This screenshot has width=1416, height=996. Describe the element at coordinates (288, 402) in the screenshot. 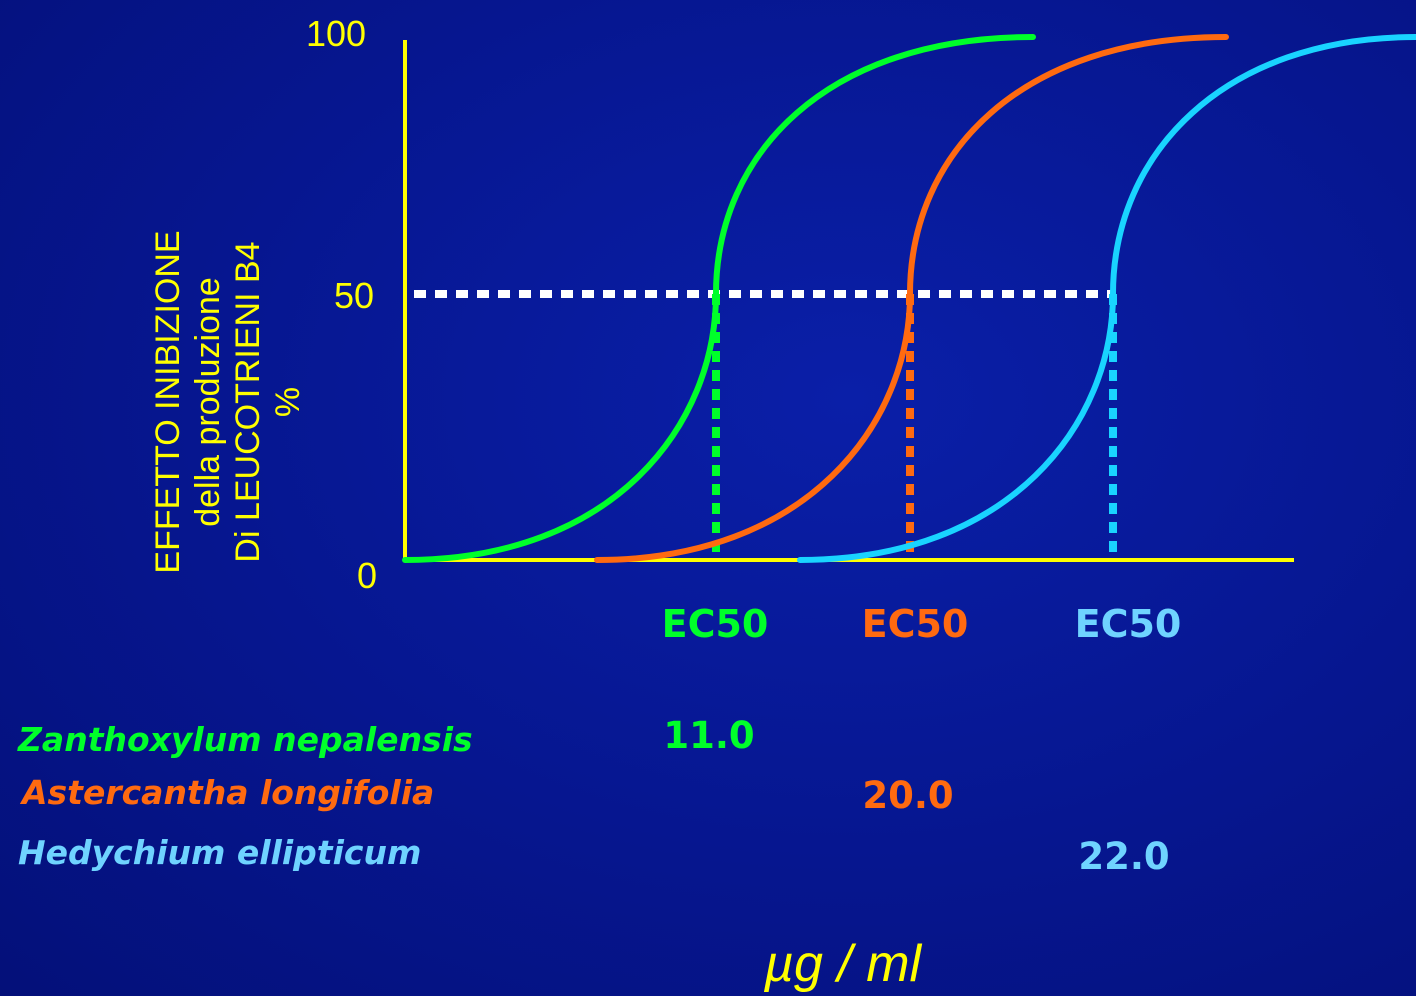

I see `y-axis-title-line: %` at that location.